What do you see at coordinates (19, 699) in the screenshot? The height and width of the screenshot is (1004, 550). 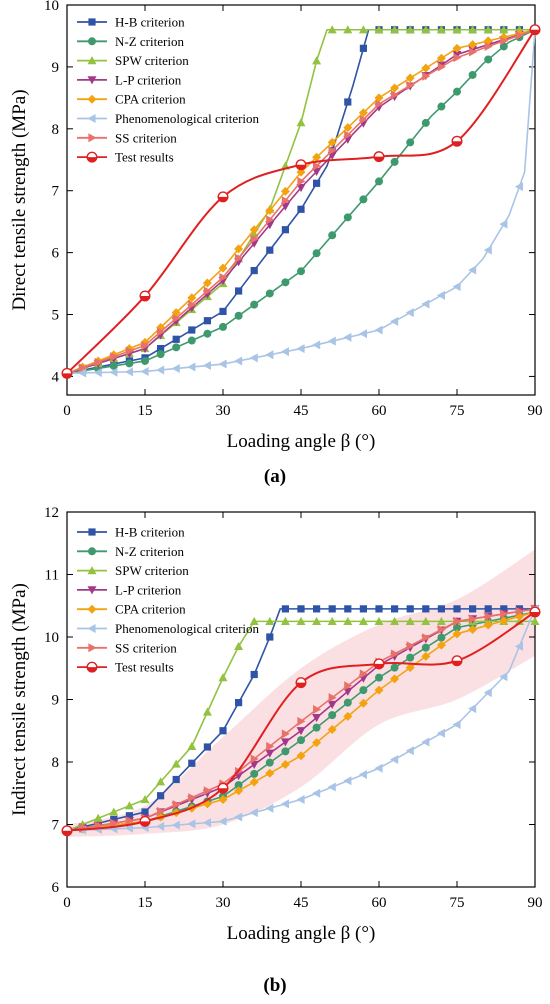 I see `y-axis-label: Indirect tensile strength (MPa)` at bounding box center [19, 699].